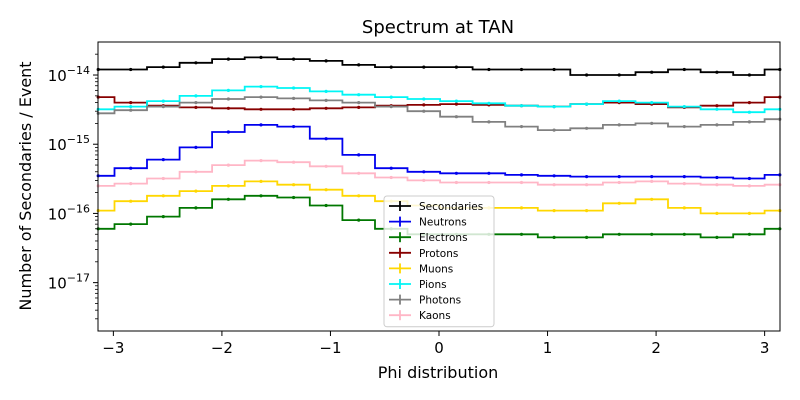 The image size is (800, 400). I want to click on legend-label: Pions, so click(433, 285).